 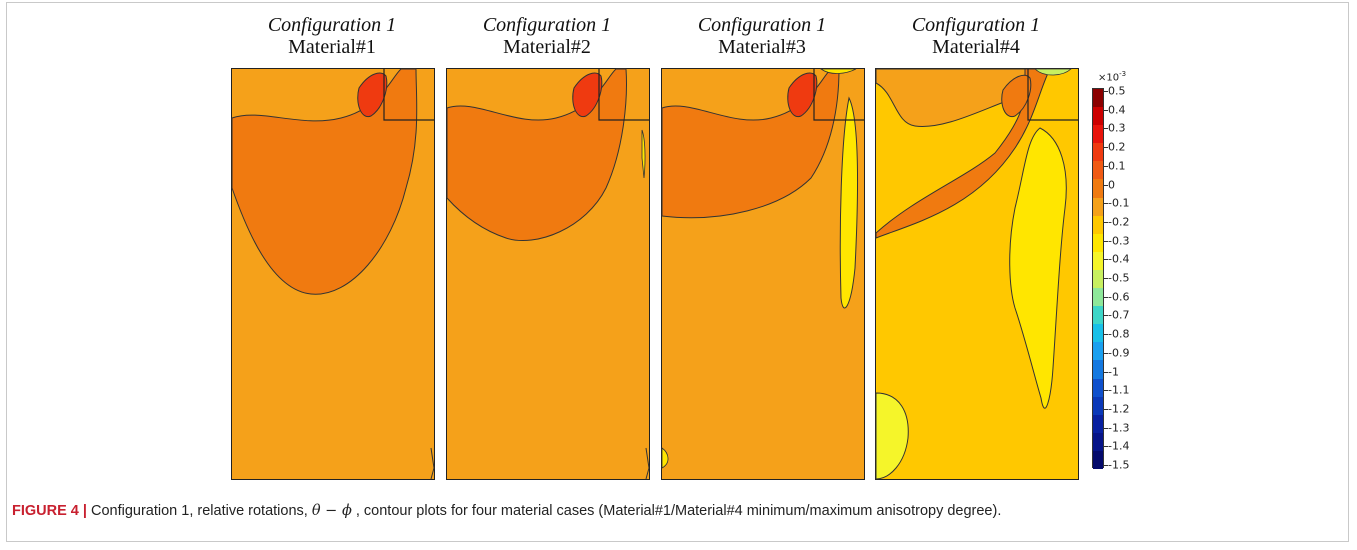 I want to click on colorbar-tick-label: 0.5, so click(x=1117, y=91).